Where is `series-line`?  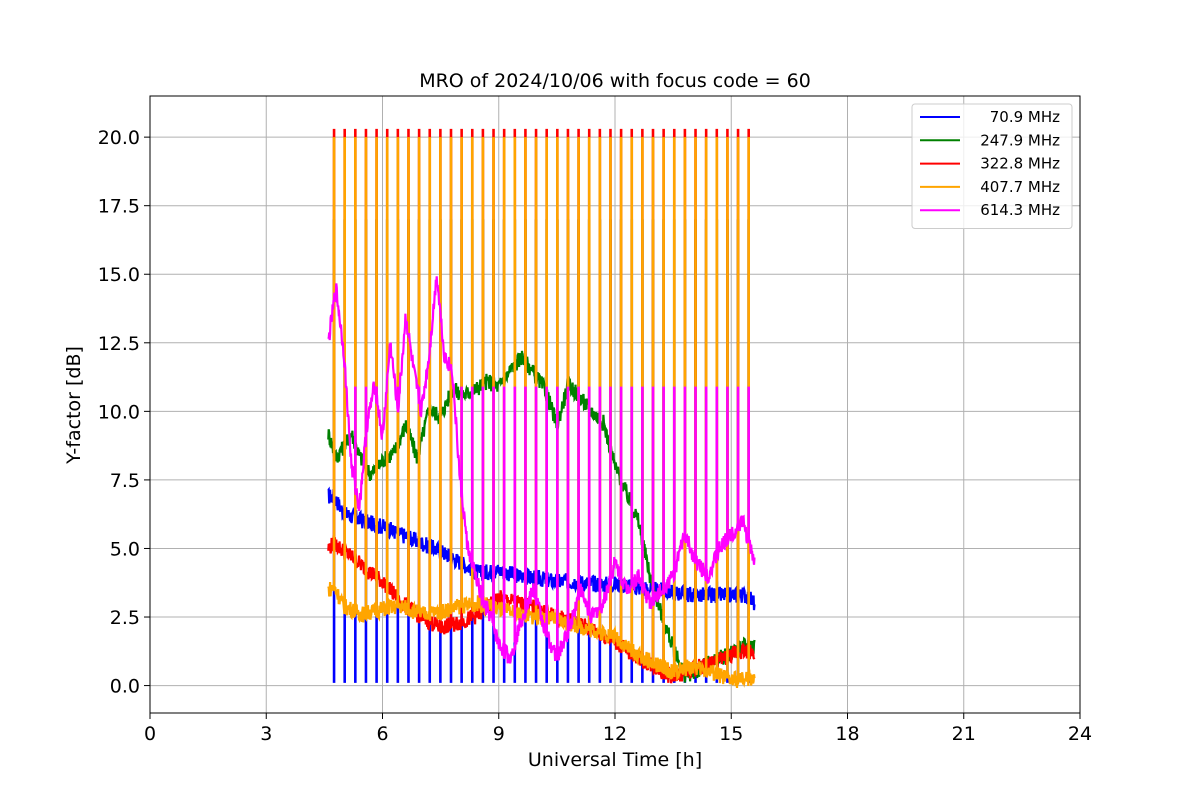
series-line is located at coordinates (541, 548).